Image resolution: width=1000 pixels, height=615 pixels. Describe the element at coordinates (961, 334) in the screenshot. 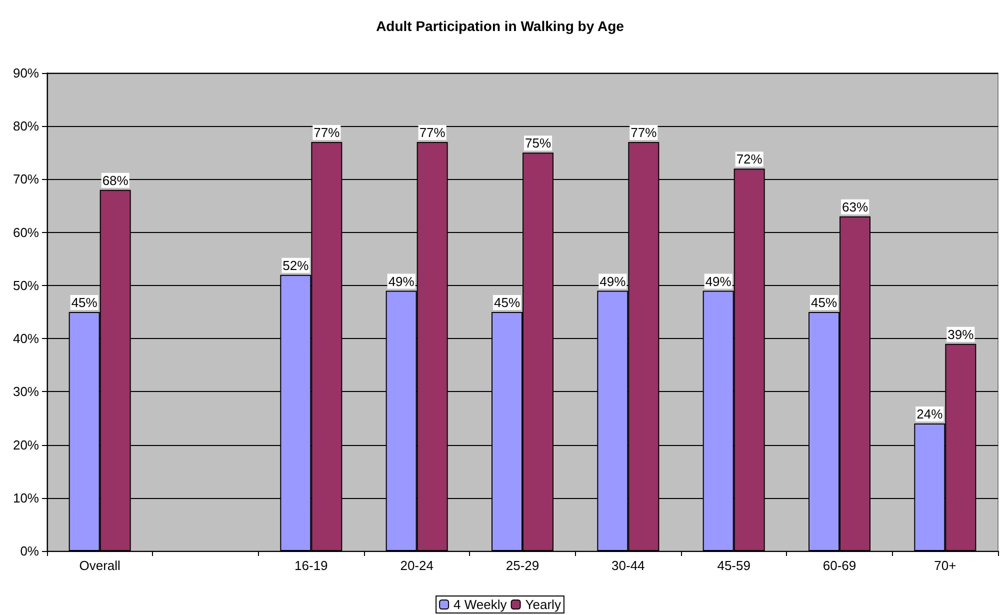

I see `data-label: 39%` at that location.